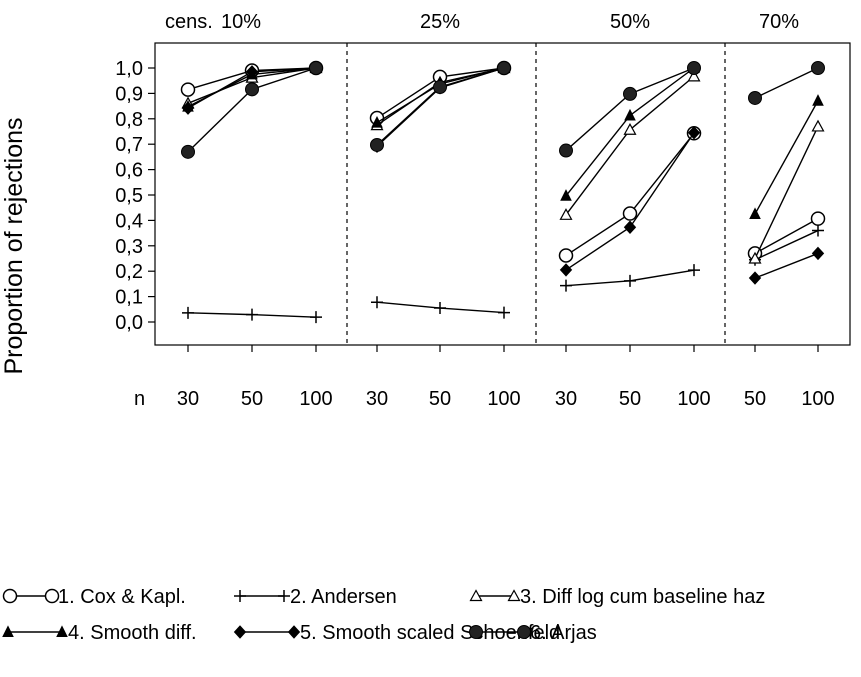 The image size is (861, 677). What do you see at coordinates (129, 247) in the screenshot?
I see `y-tick-label: 0,3` at bounding box center [129, 247].